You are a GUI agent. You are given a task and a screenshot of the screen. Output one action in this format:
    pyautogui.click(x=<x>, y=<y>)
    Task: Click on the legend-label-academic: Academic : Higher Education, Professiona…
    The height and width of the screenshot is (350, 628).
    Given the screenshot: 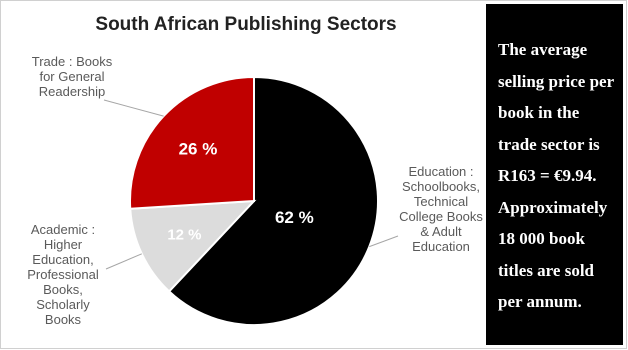 What is the action you would take?
    pyautogui.click(x=63, y=274)
    